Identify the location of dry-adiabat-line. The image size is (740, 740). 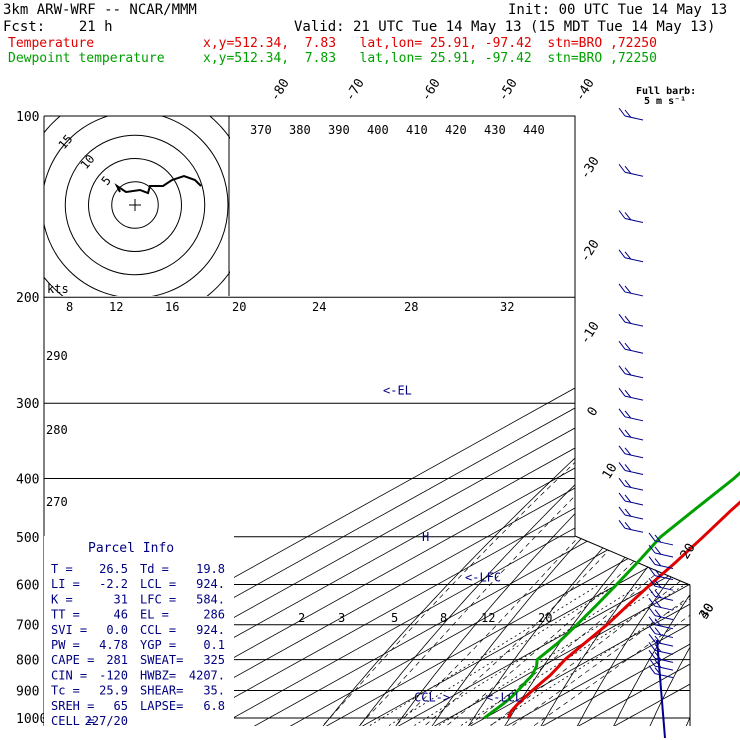
(730, 423).